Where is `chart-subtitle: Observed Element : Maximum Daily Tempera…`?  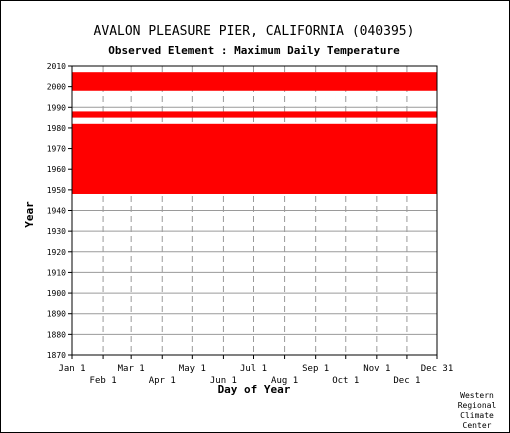 chart-subtitle: Observed Element : Maximum Daily Tempera… is located at coordinates (254, 50).